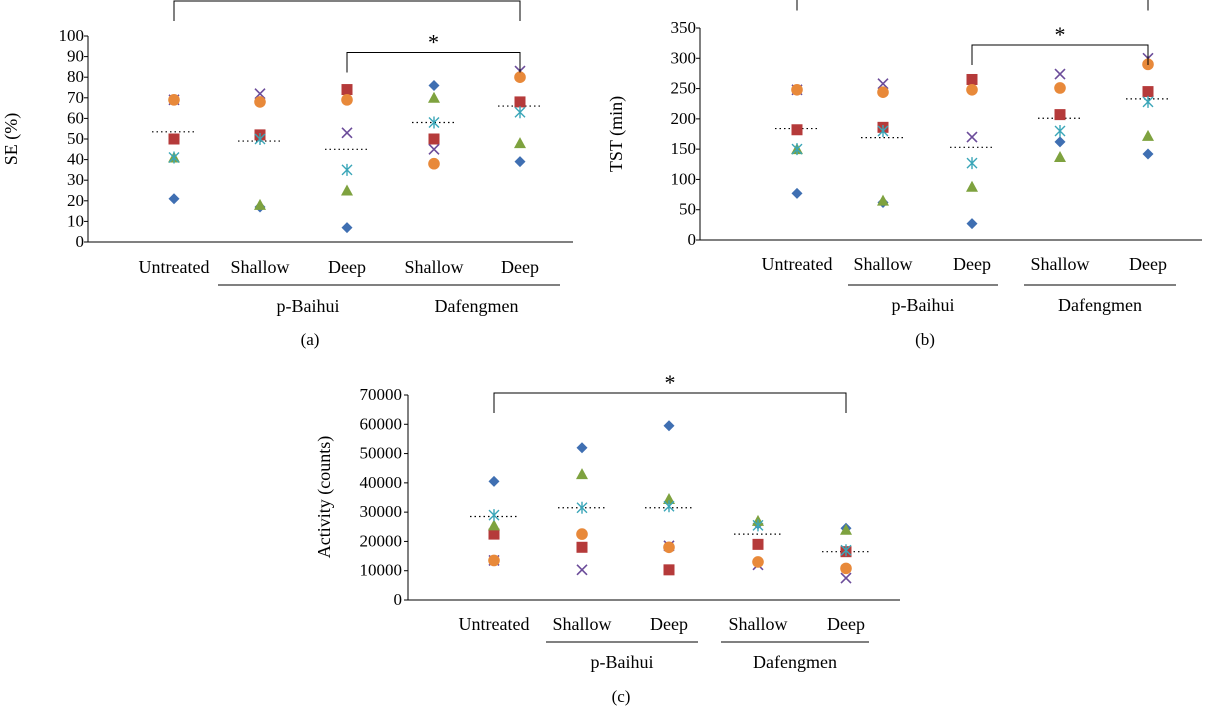  I want to click on y-tick-label: 350, so click(684, 27).